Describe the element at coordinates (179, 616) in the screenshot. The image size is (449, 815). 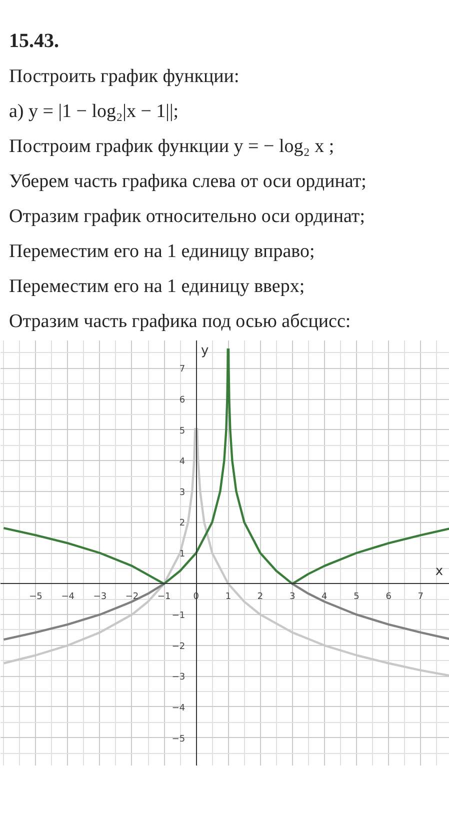
I see `y-tick-label: −1` at that location.